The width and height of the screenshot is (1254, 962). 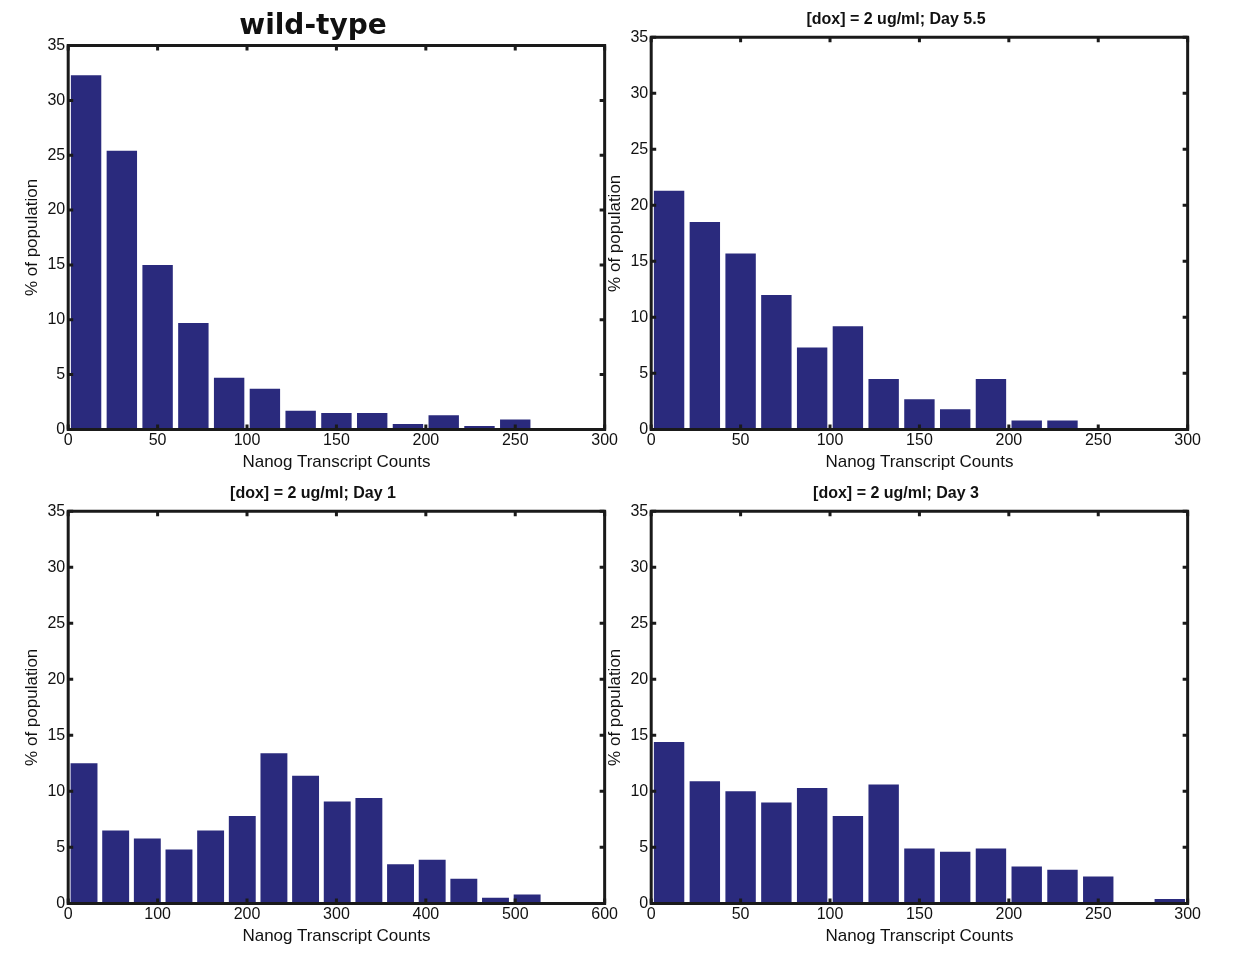 What do you see at coordinates (426, 914) in the screenshot?
I see `x-tick-label: 400` at bounding box center [426, 914].